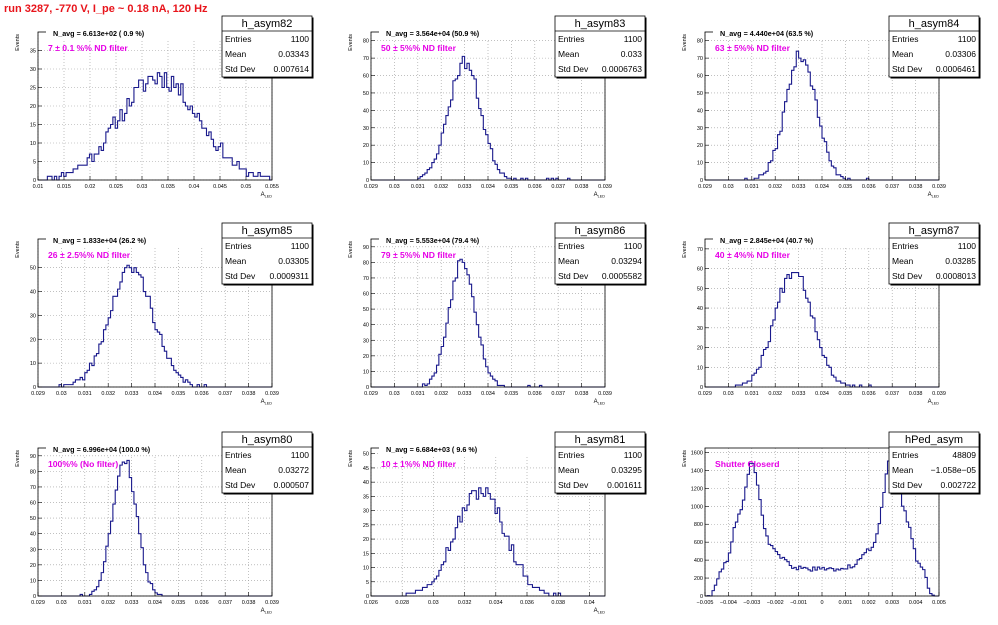 The image size is (998, 625). What do you see at coordinates (272, 603) in the screenshot?
I see `x-tick-label: 0.039` at bounding box center [272, 603].